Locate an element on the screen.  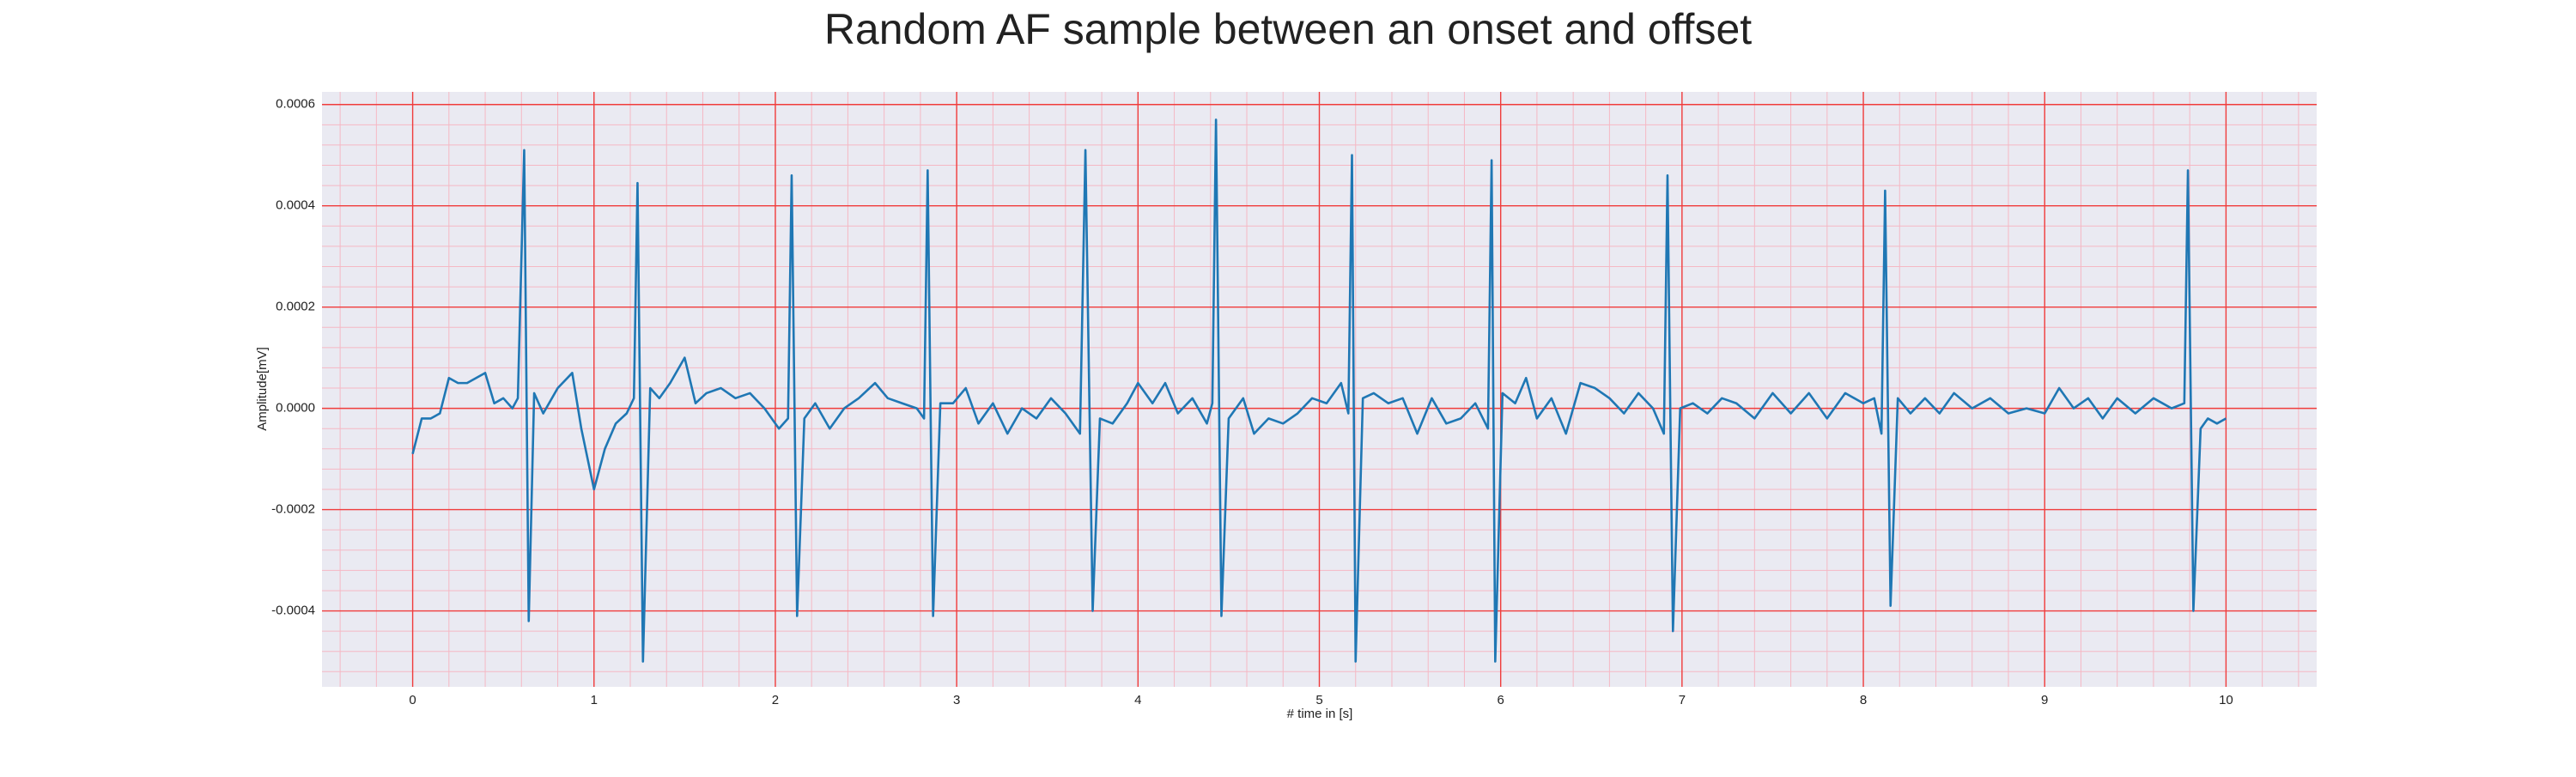
y-tick-label: 0.0004 is located at coordinates (295, 205).